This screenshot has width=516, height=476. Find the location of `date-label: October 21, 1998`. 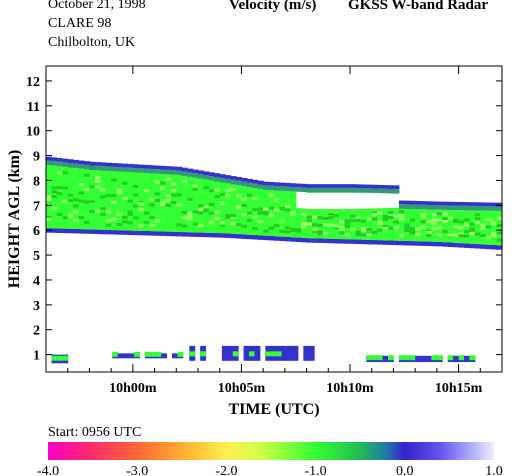

date-label: October 21, 1998 is located at coordinates (97, 6).